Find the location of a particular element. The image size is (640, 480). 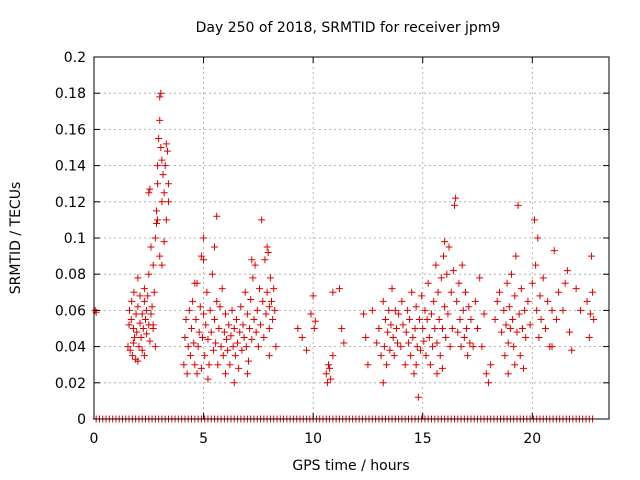

y-tick-label: 0.08 is located at coordinates (70, 275).